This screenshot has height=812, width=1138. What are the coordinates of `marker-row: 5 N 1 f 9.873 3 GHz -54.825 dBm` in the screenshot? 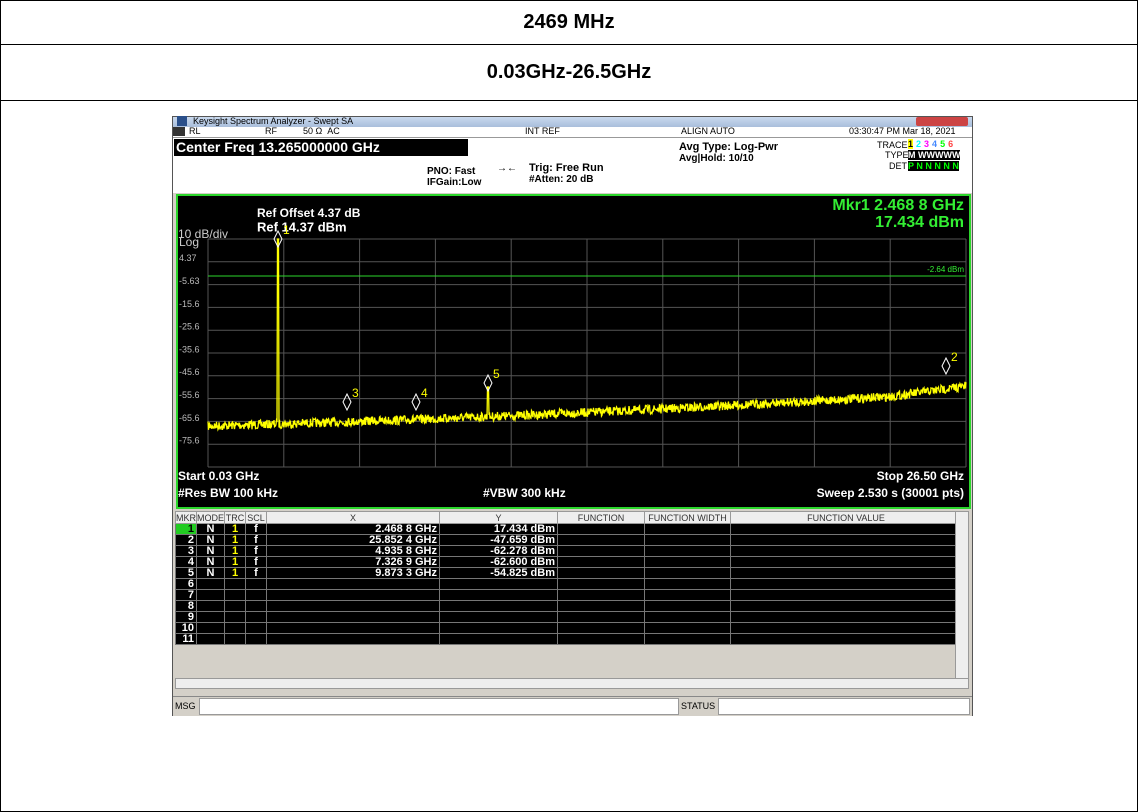 It's located at (568, 573).